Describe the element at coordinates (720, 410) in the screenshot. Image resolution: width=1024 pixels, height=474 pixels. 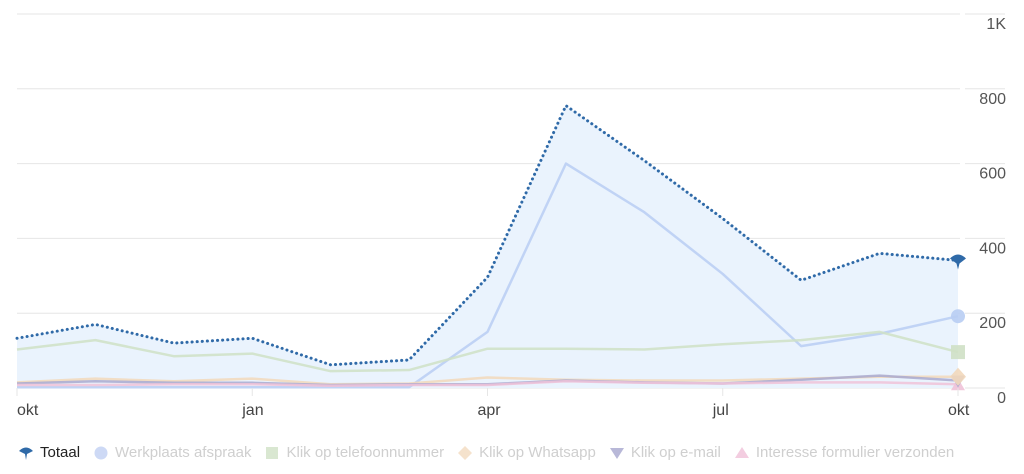
I see `x-tick-label: jul` at that location.